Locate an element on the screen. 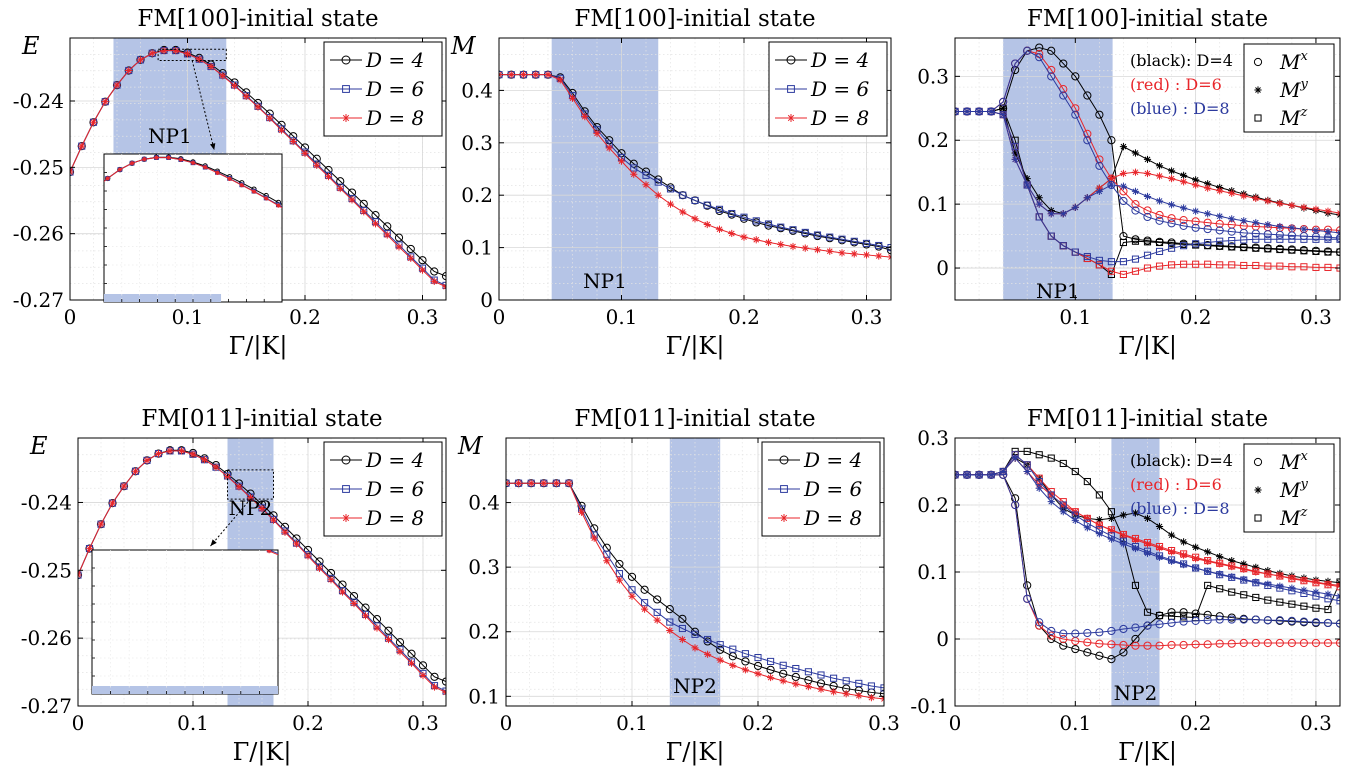 Image resolution: width=1364 pixels, height=778 pixels. legend-label: D = 4 is located at coordinates (394, 460).